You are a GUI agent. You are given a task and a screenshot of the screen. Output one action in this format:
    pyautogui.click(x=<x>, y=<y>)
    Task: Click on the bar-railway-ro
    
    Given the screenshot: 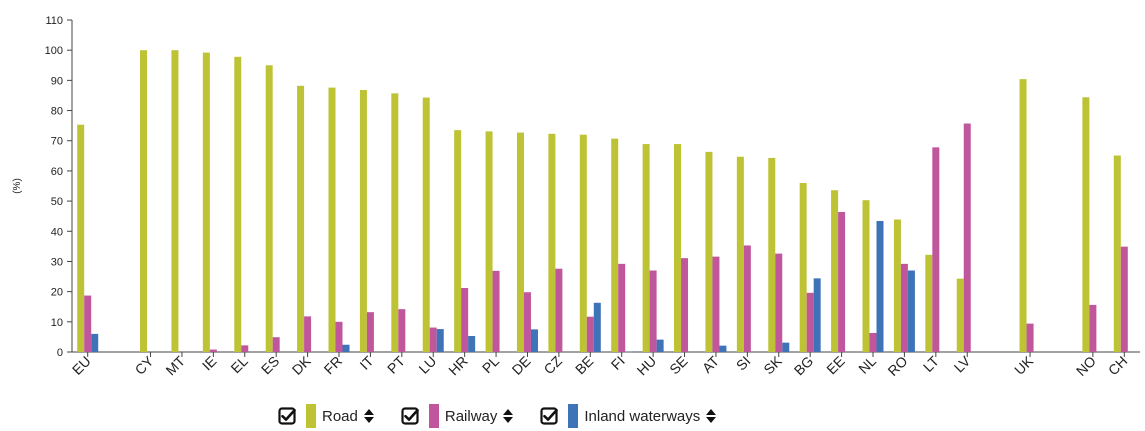 What is the action you would take?
    pyautogui.click(x=904, y=307)
    